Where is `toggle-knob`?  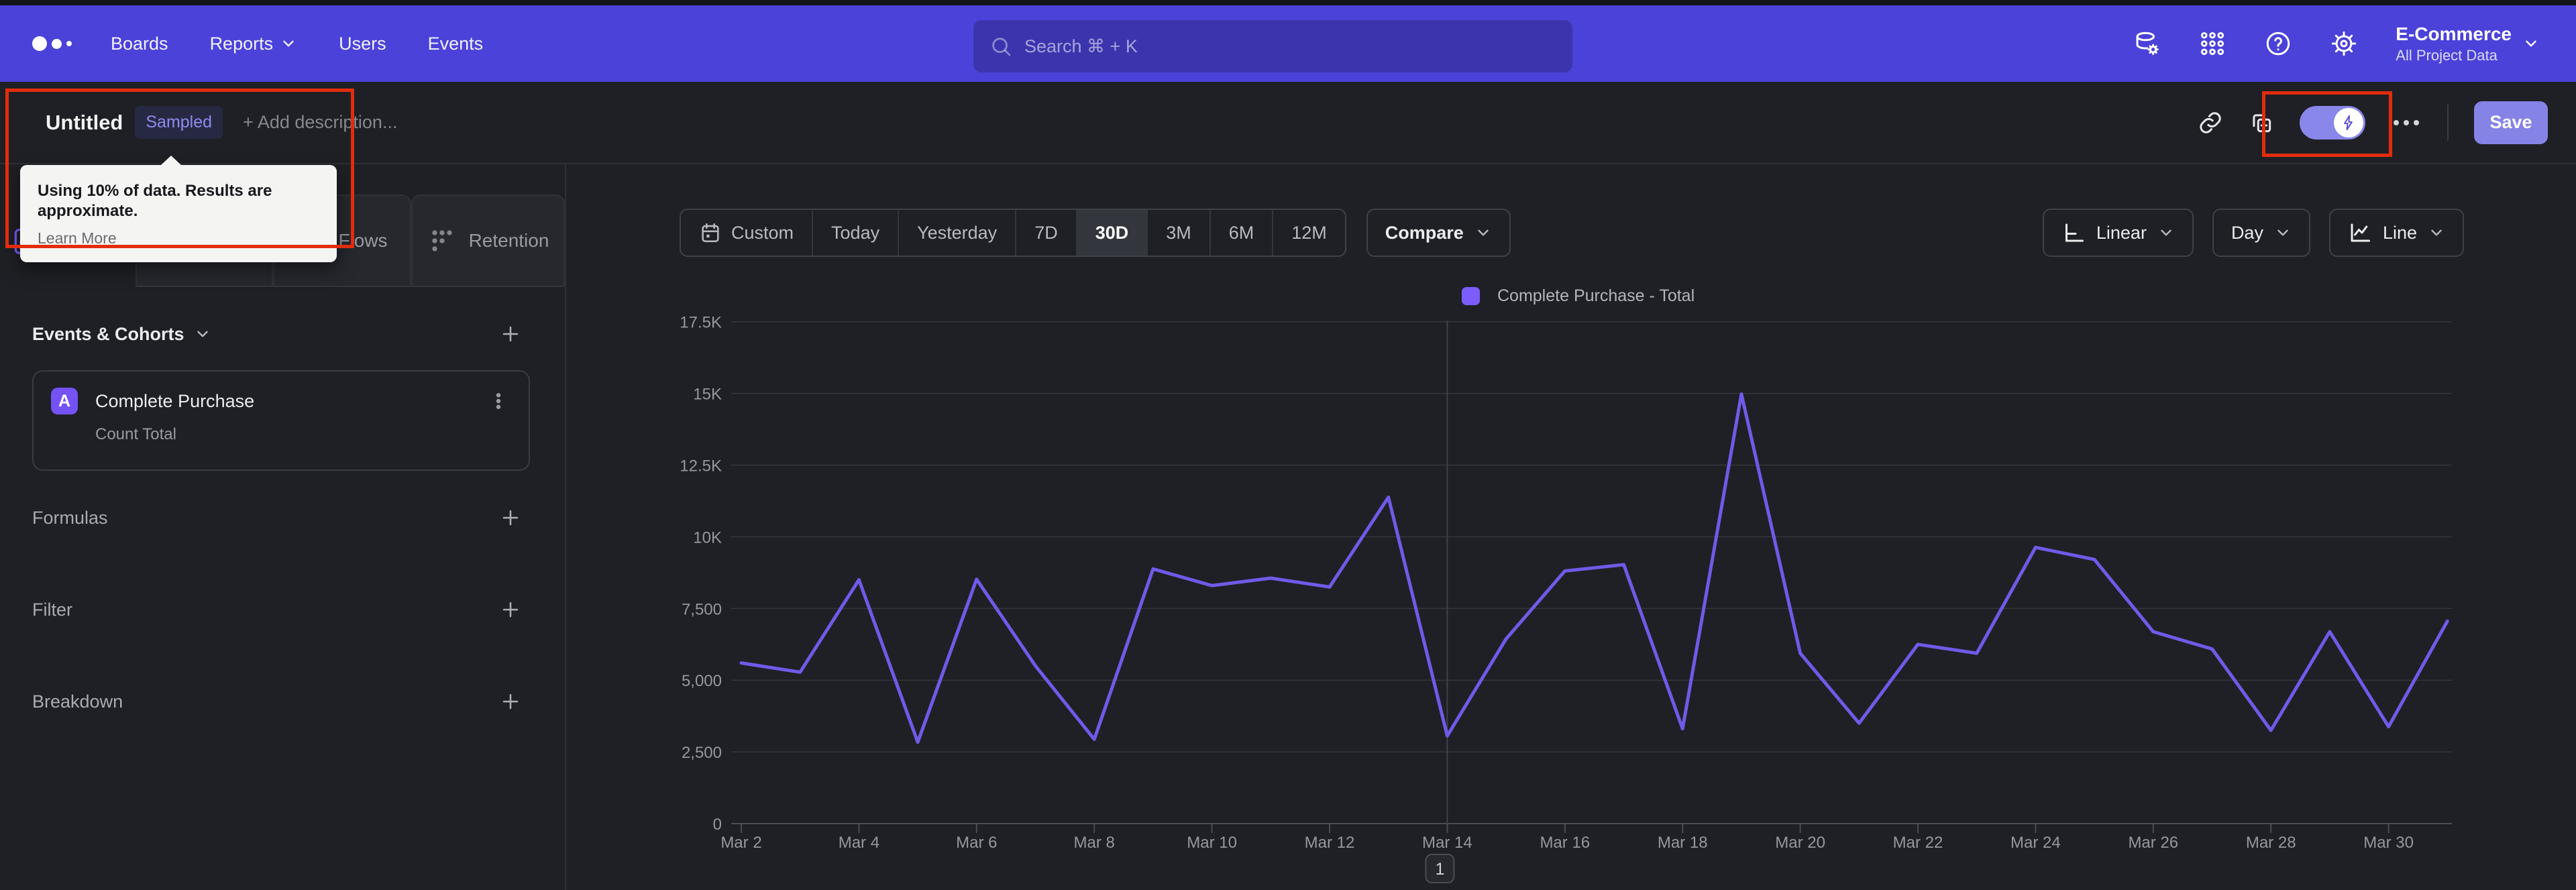
toggle-knob is located at coordinates (2348, 122).